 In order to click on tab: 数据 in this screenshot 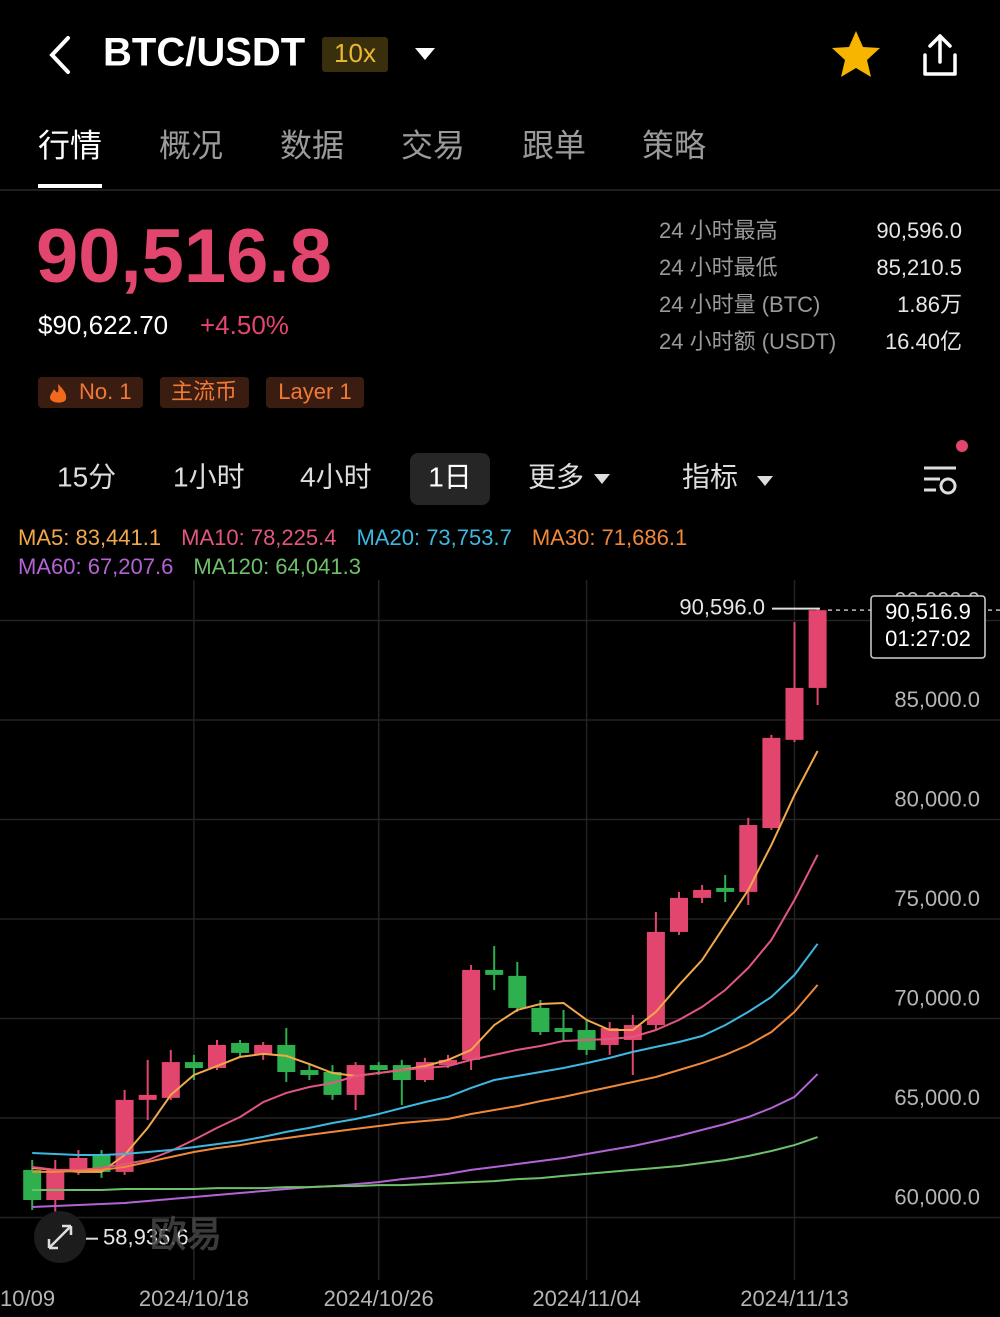, I will do `click(312, 145)`.